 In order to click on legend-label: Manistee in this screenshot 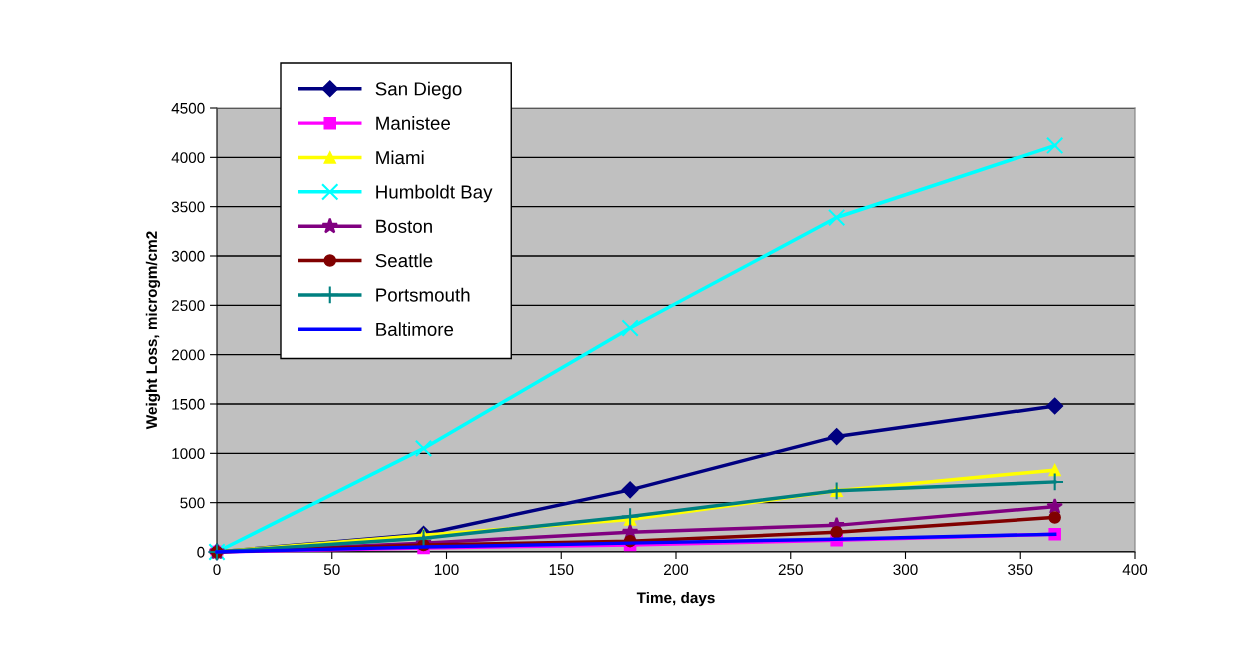, I will do `click(413, 123)`.